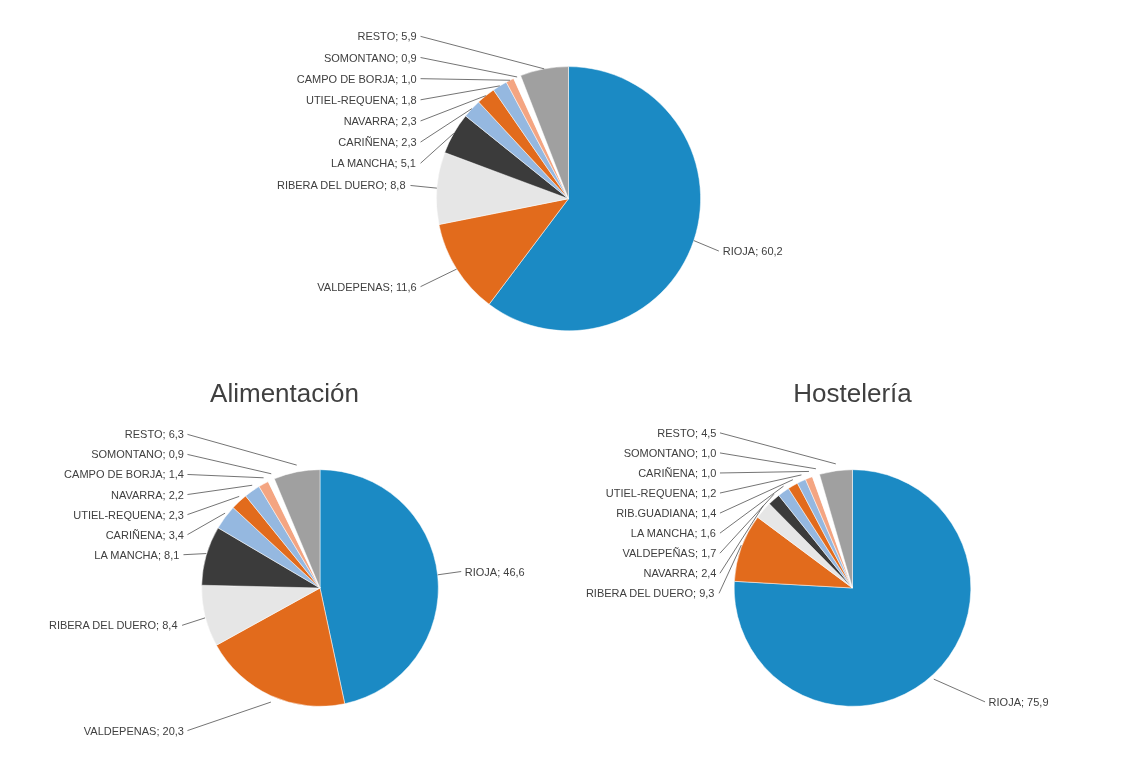 The image size is (1136, 763). Describe the element at coordinates (124, 474) in the screenshot. I see `slice-label: CAMPO DE BORJA; 1,4` at that location.